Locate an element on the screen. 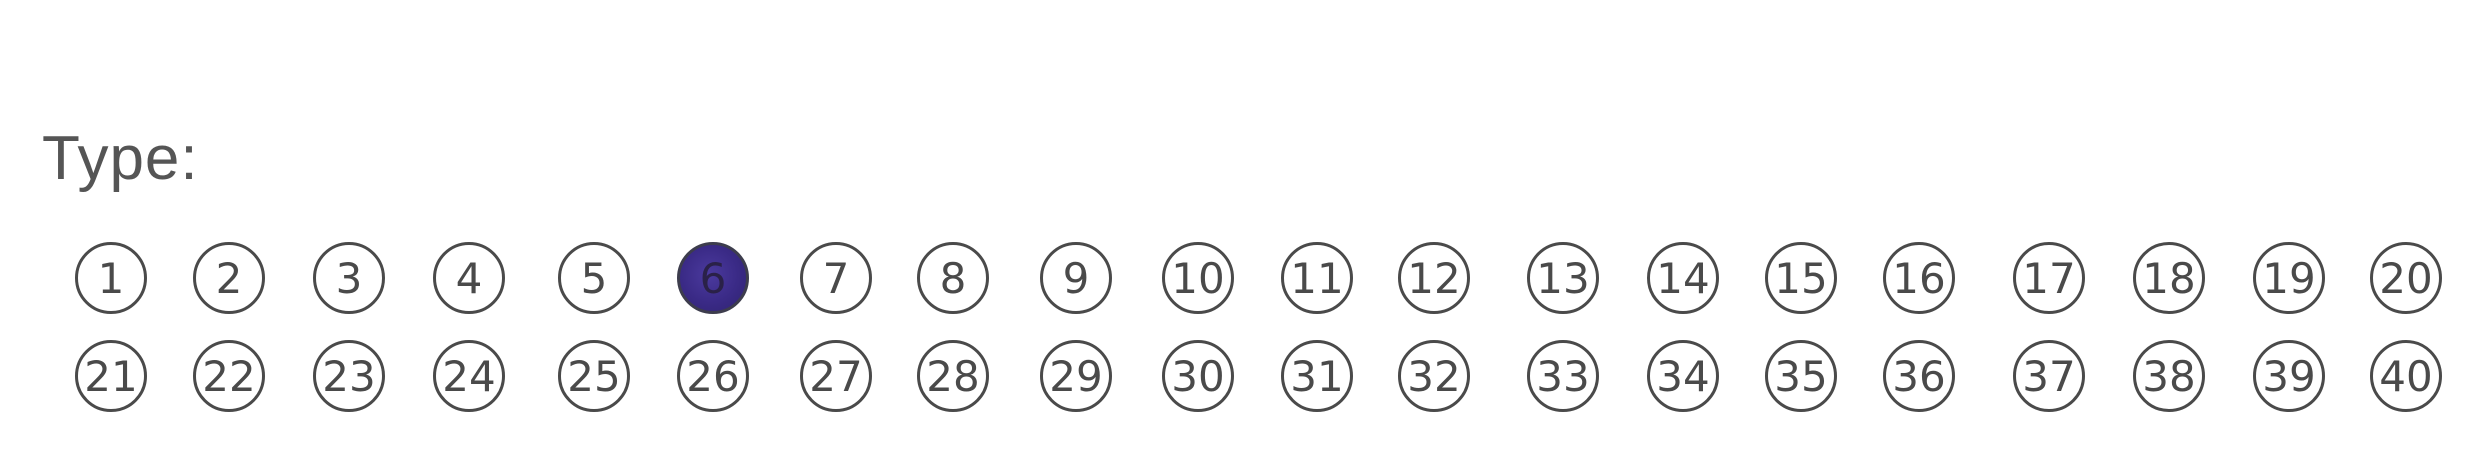  bubble-38: 38 is located at coordinates (2169, 376).